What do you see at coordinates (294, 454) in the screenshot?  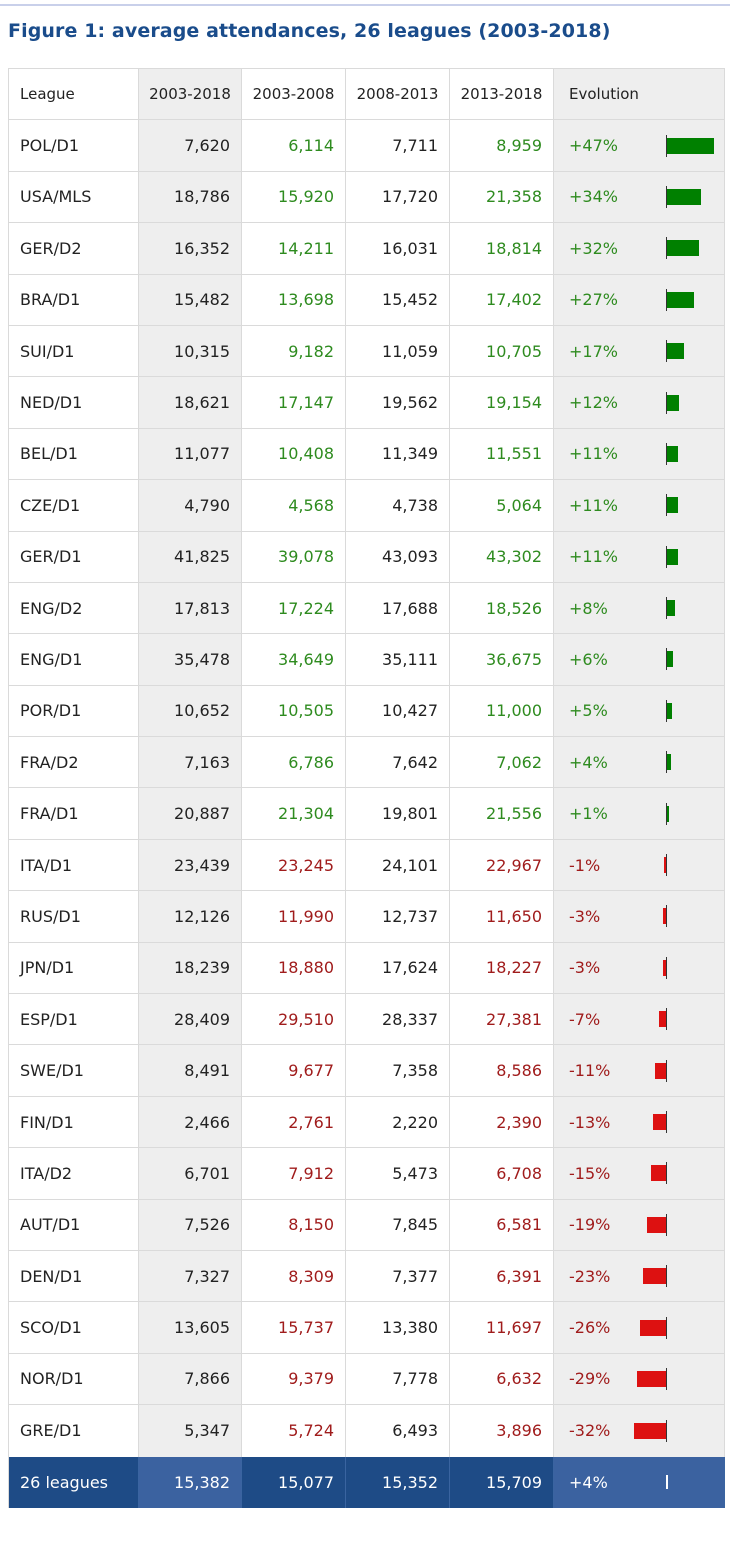 I see `value-2003-2008: 10,408` at bounding box center [294, 454].